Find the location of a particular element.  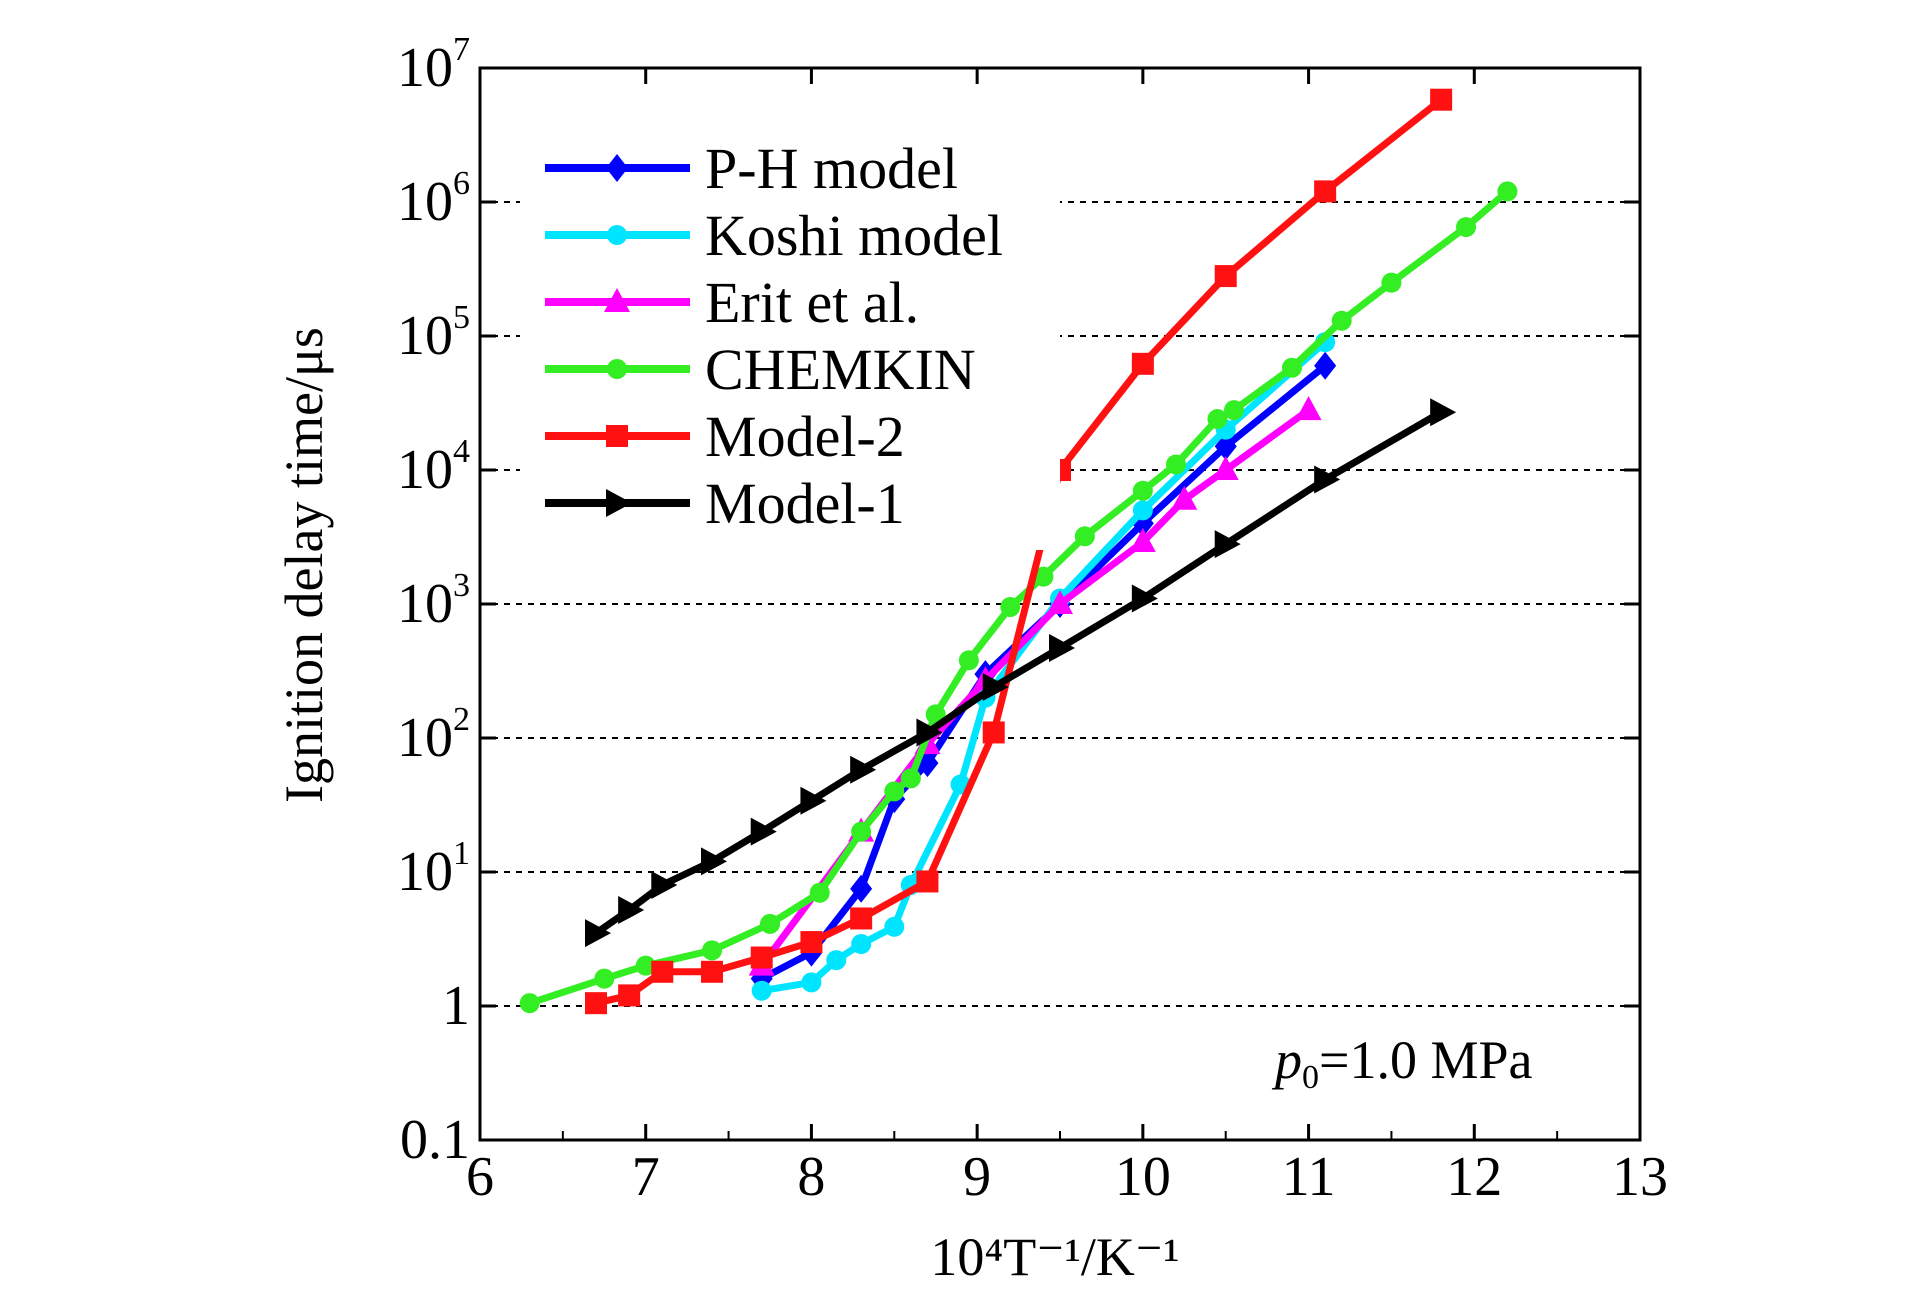

legend-backdrop is located at coordinates (790, 335).